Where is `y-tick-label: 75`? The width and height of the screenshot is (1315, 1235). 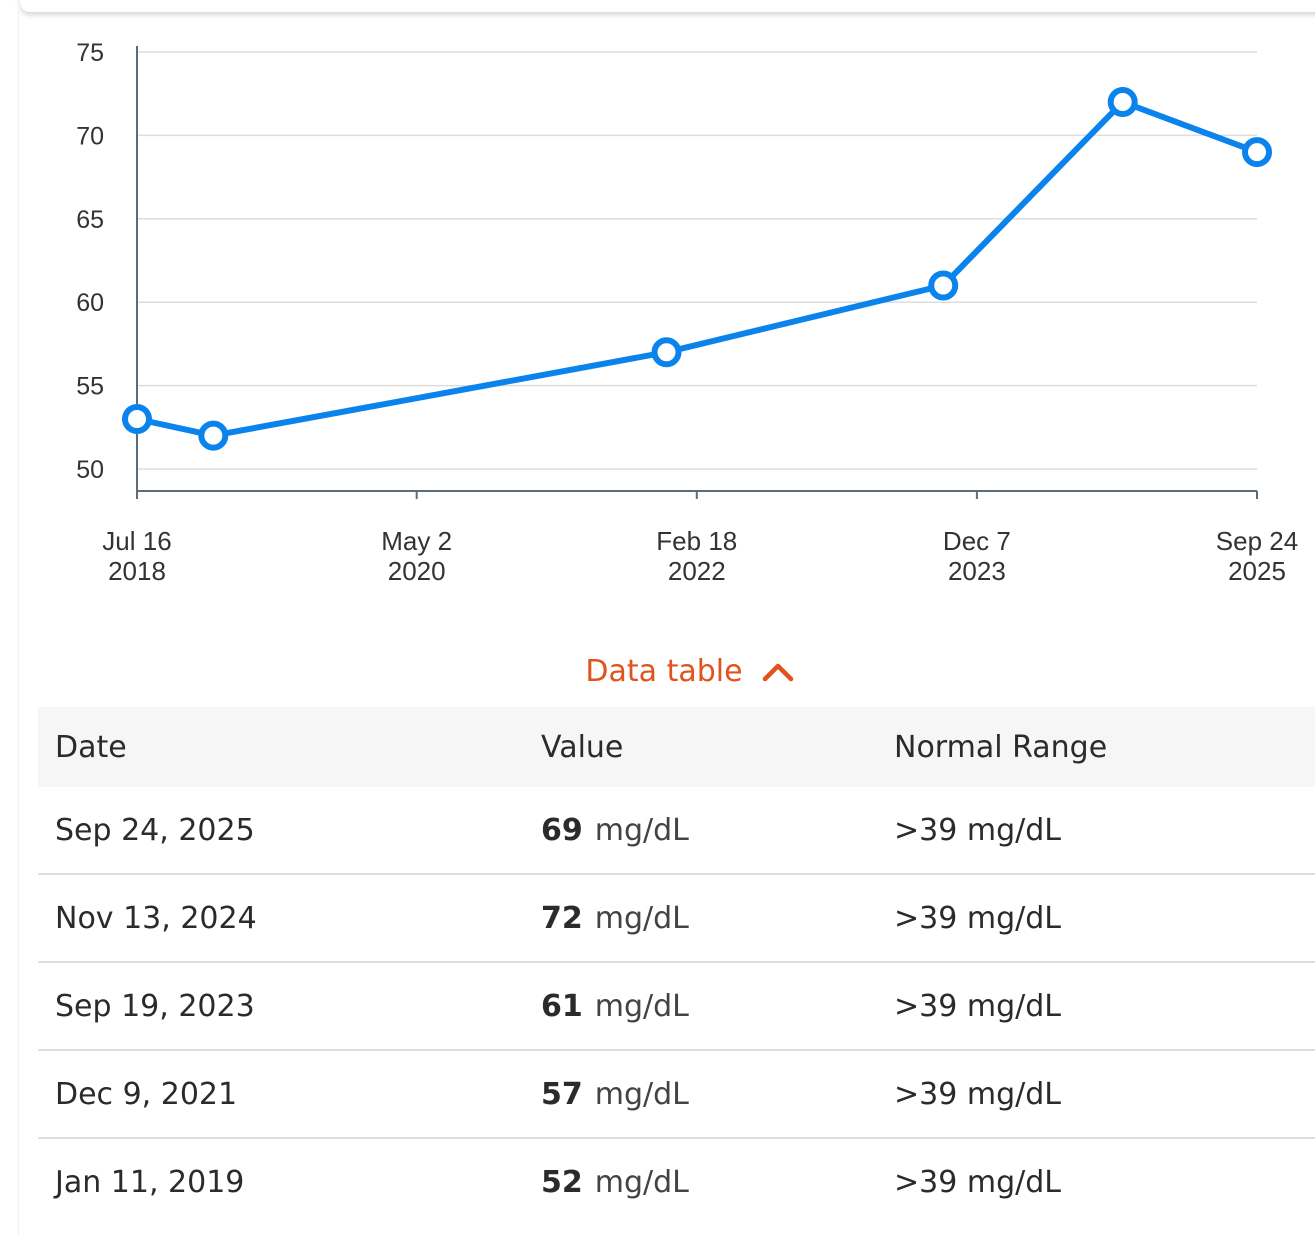
y-tick-label: 75 is located at coordinates (90, 53).